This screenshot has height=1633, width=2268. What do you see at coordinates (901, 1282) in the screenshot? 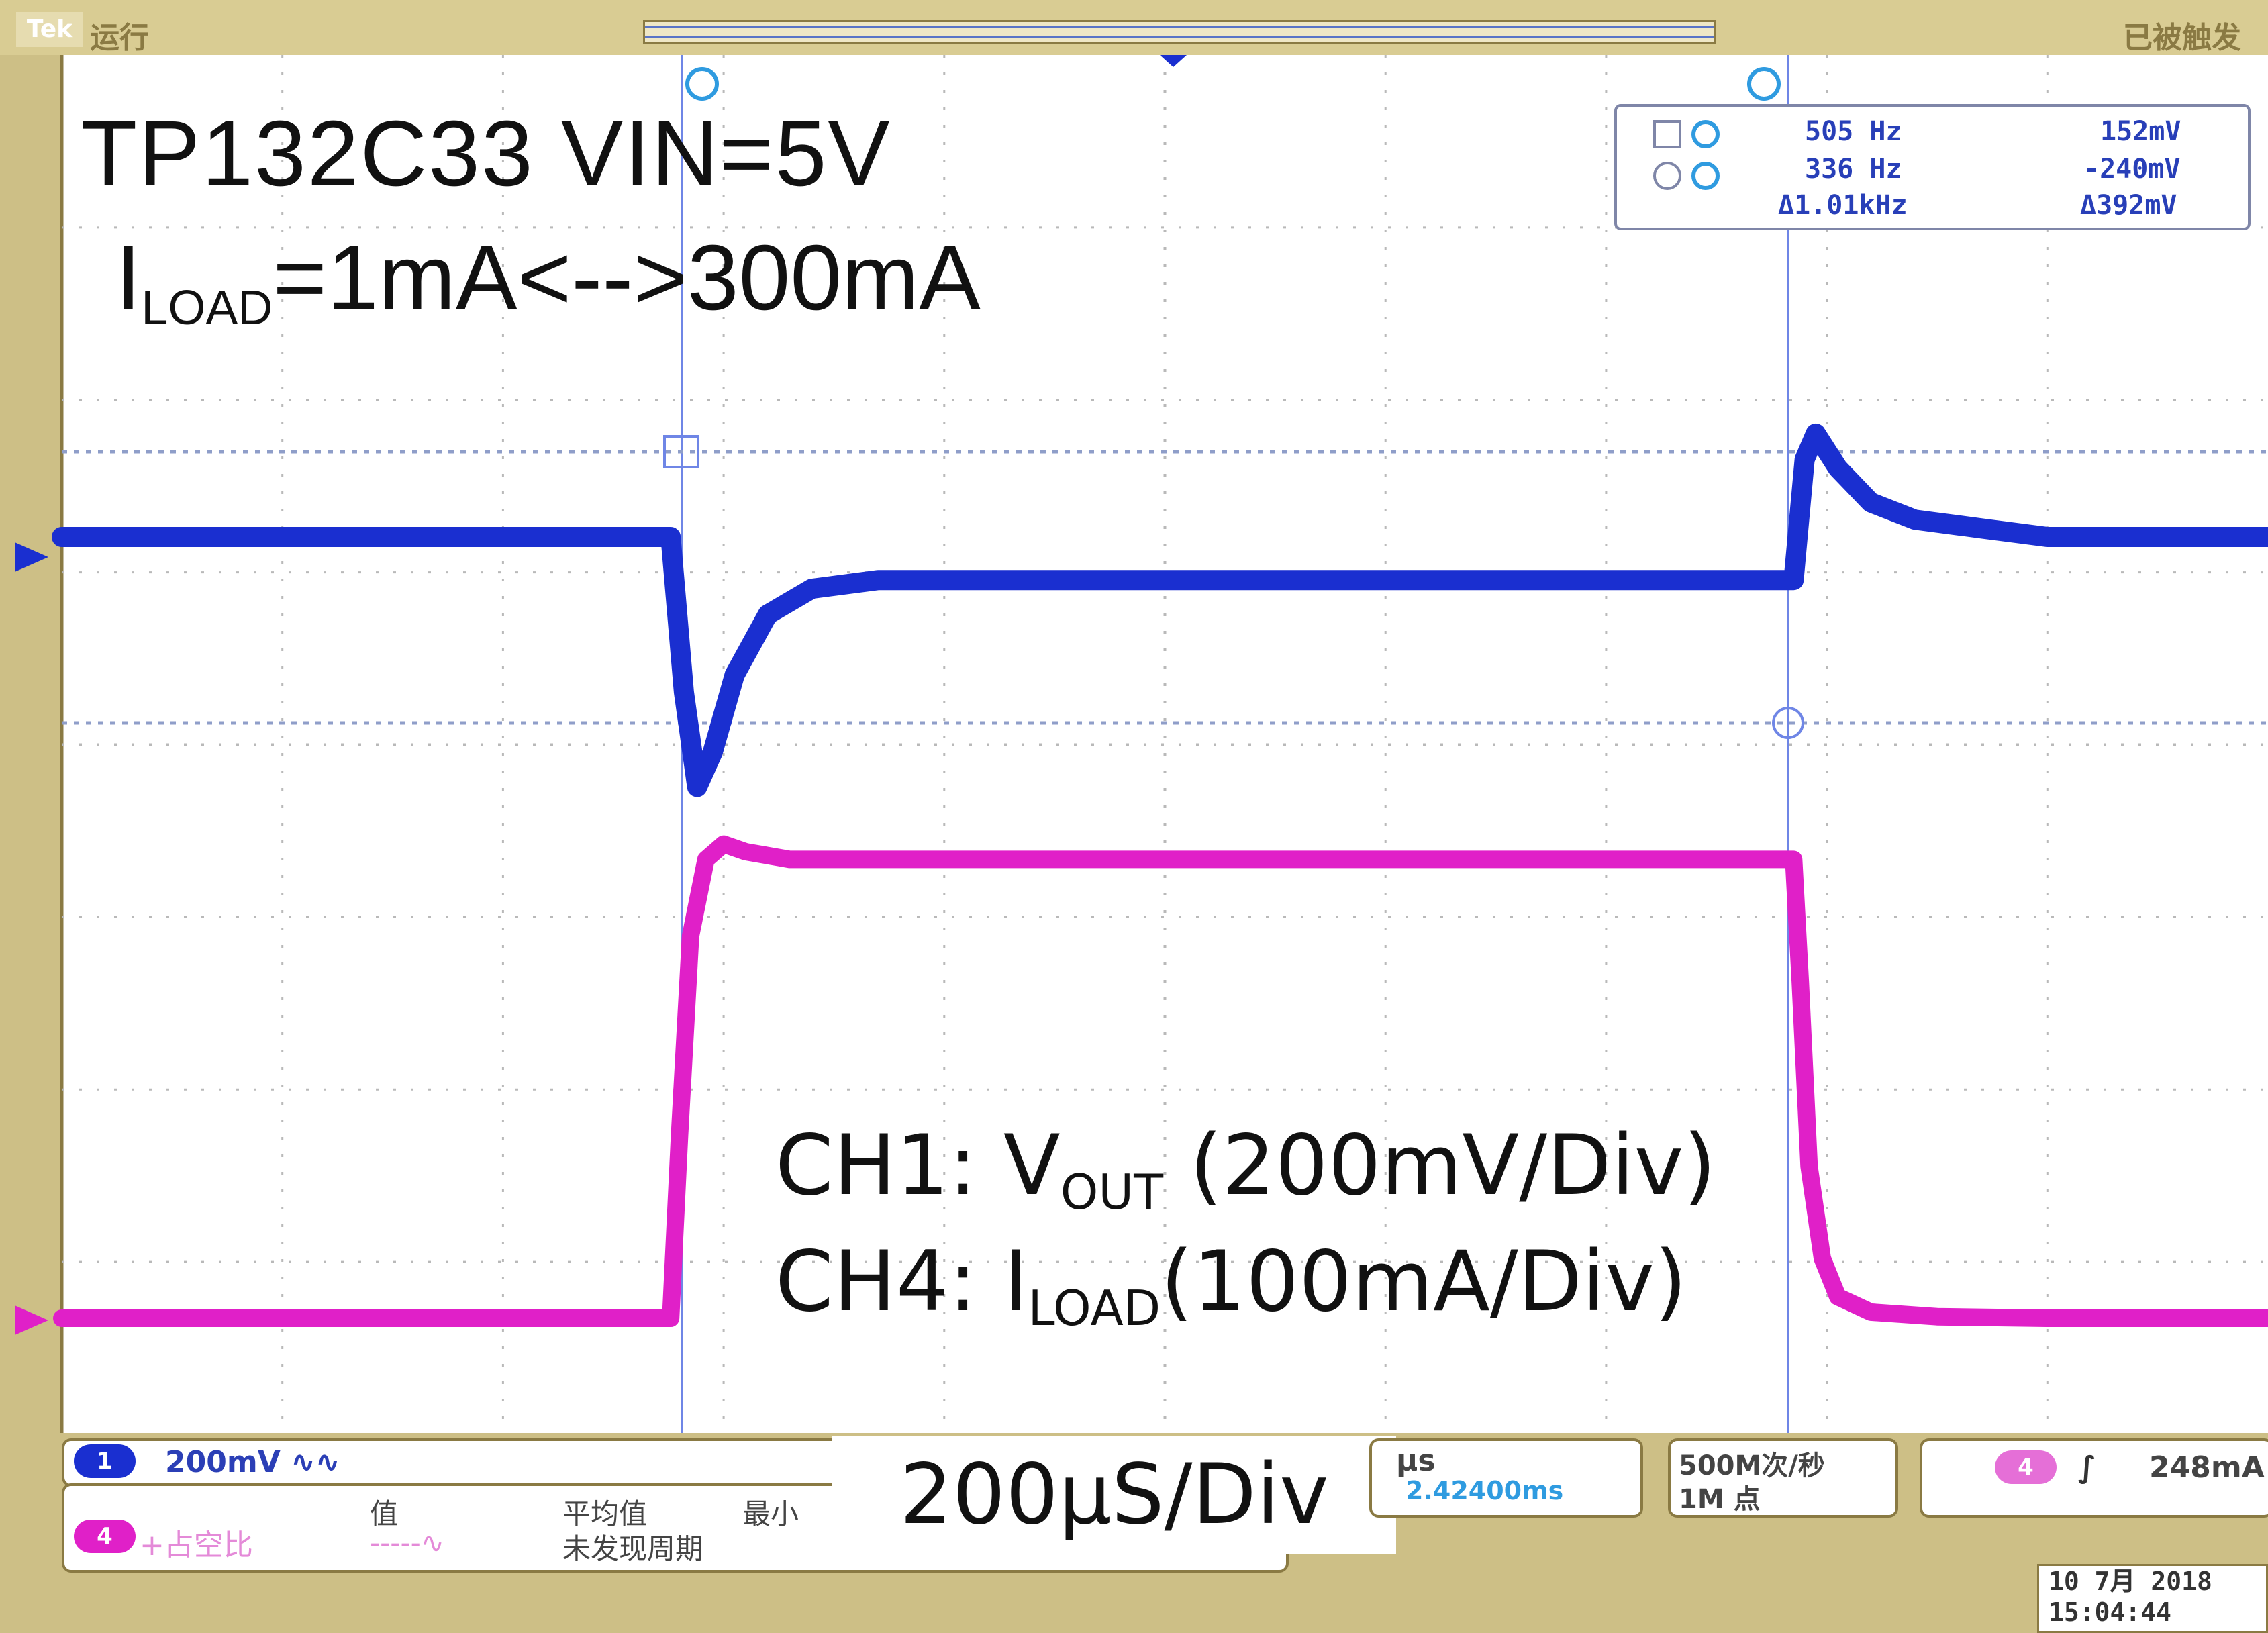
I see `ch4-desc-prefix: CH4: I` at bounding box center [901, 1282].